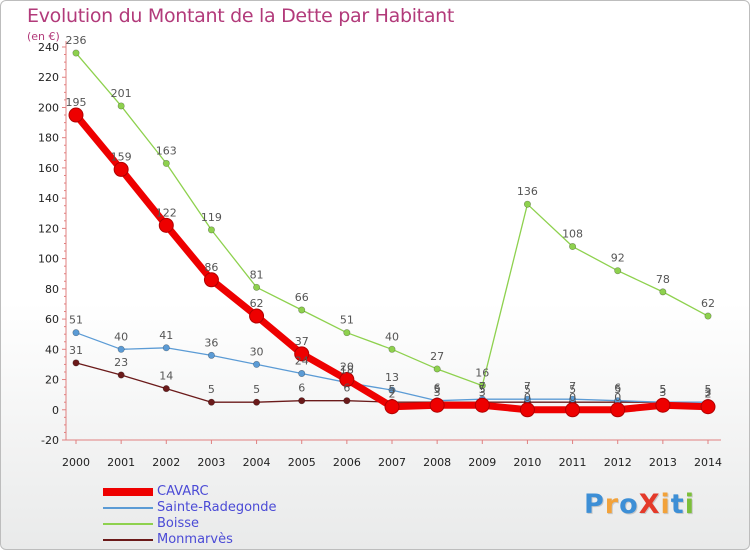 This screenshot has height=550, width=750. What do you see at coordinates (48, 259) in the screenshot?
I see `y-tick-label: 100` at bounding box center [48, 259].